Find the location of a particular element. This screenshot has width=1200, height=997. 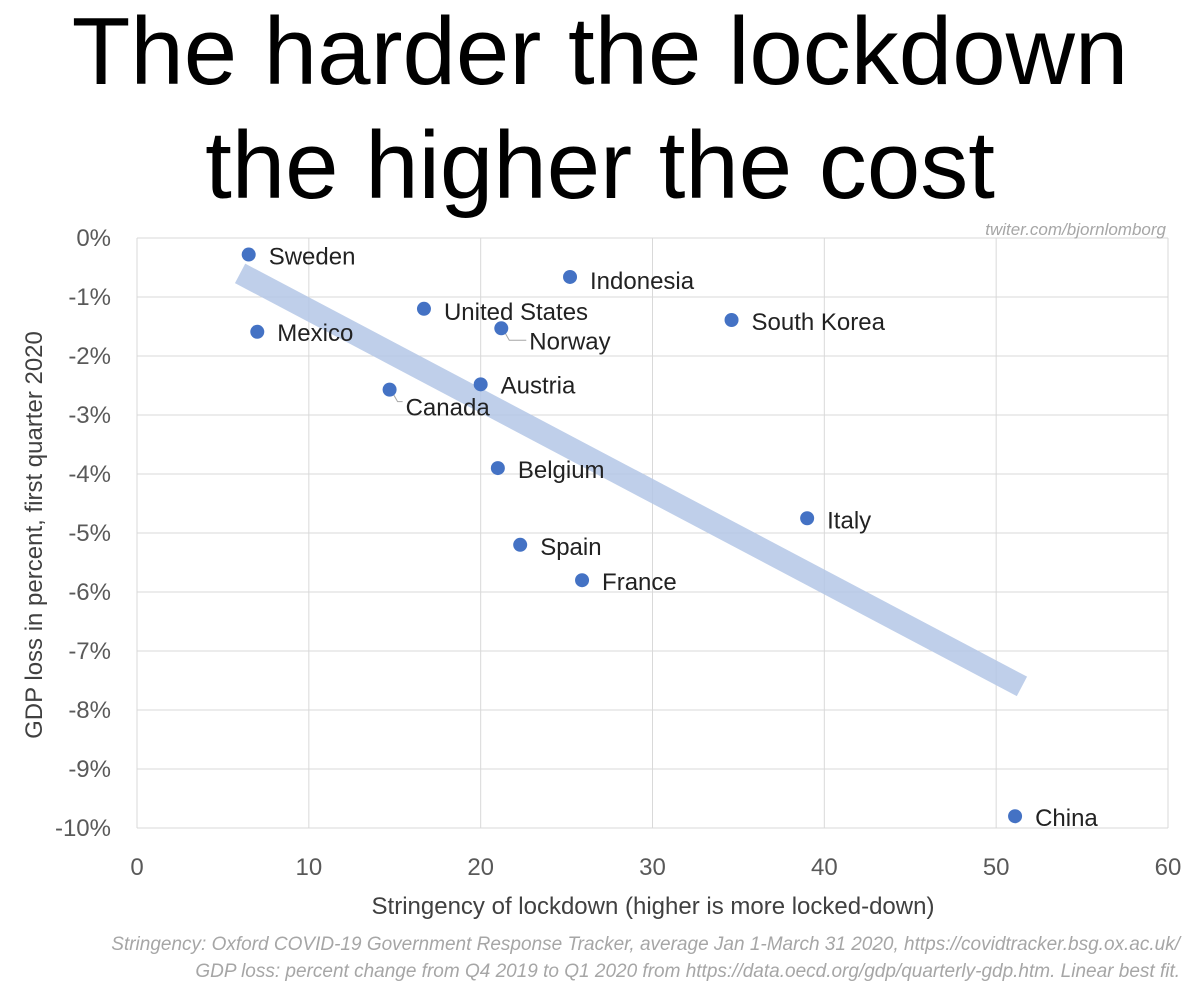

data-point-italy is located at coordinates (807, 518).